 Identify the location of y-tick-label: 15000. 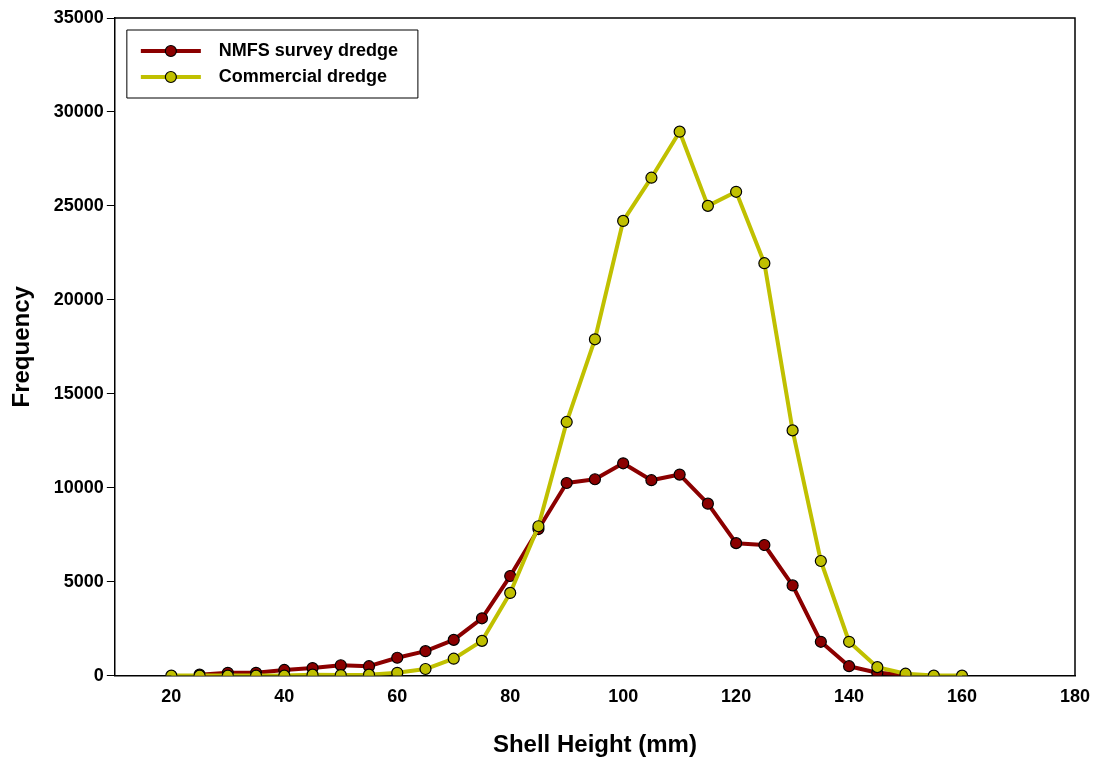
(78, 392).